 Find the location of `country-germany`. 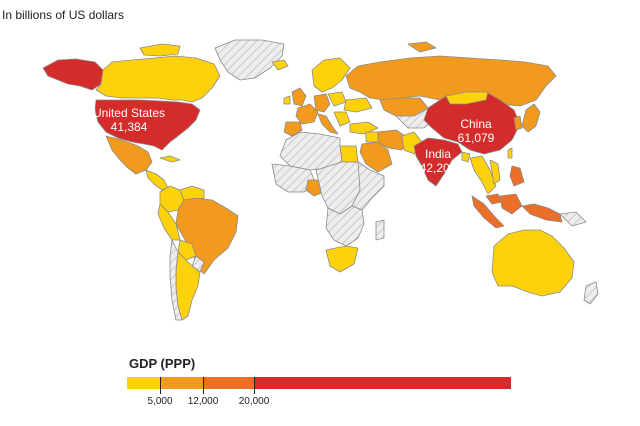

country-germany is located at coordinates (322, 103).